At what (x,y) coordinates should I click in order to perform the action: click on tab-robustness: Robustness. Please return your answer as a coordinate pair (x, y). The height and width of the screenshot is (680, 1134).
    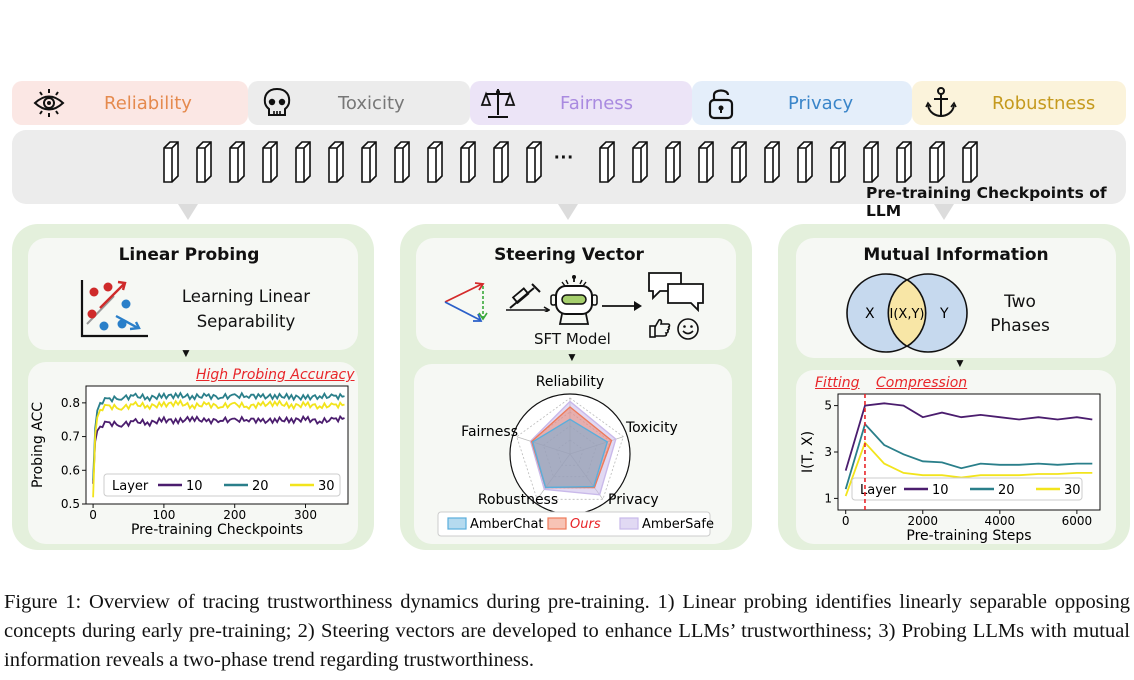
    Looking at the image, I should click on (1019, 103).